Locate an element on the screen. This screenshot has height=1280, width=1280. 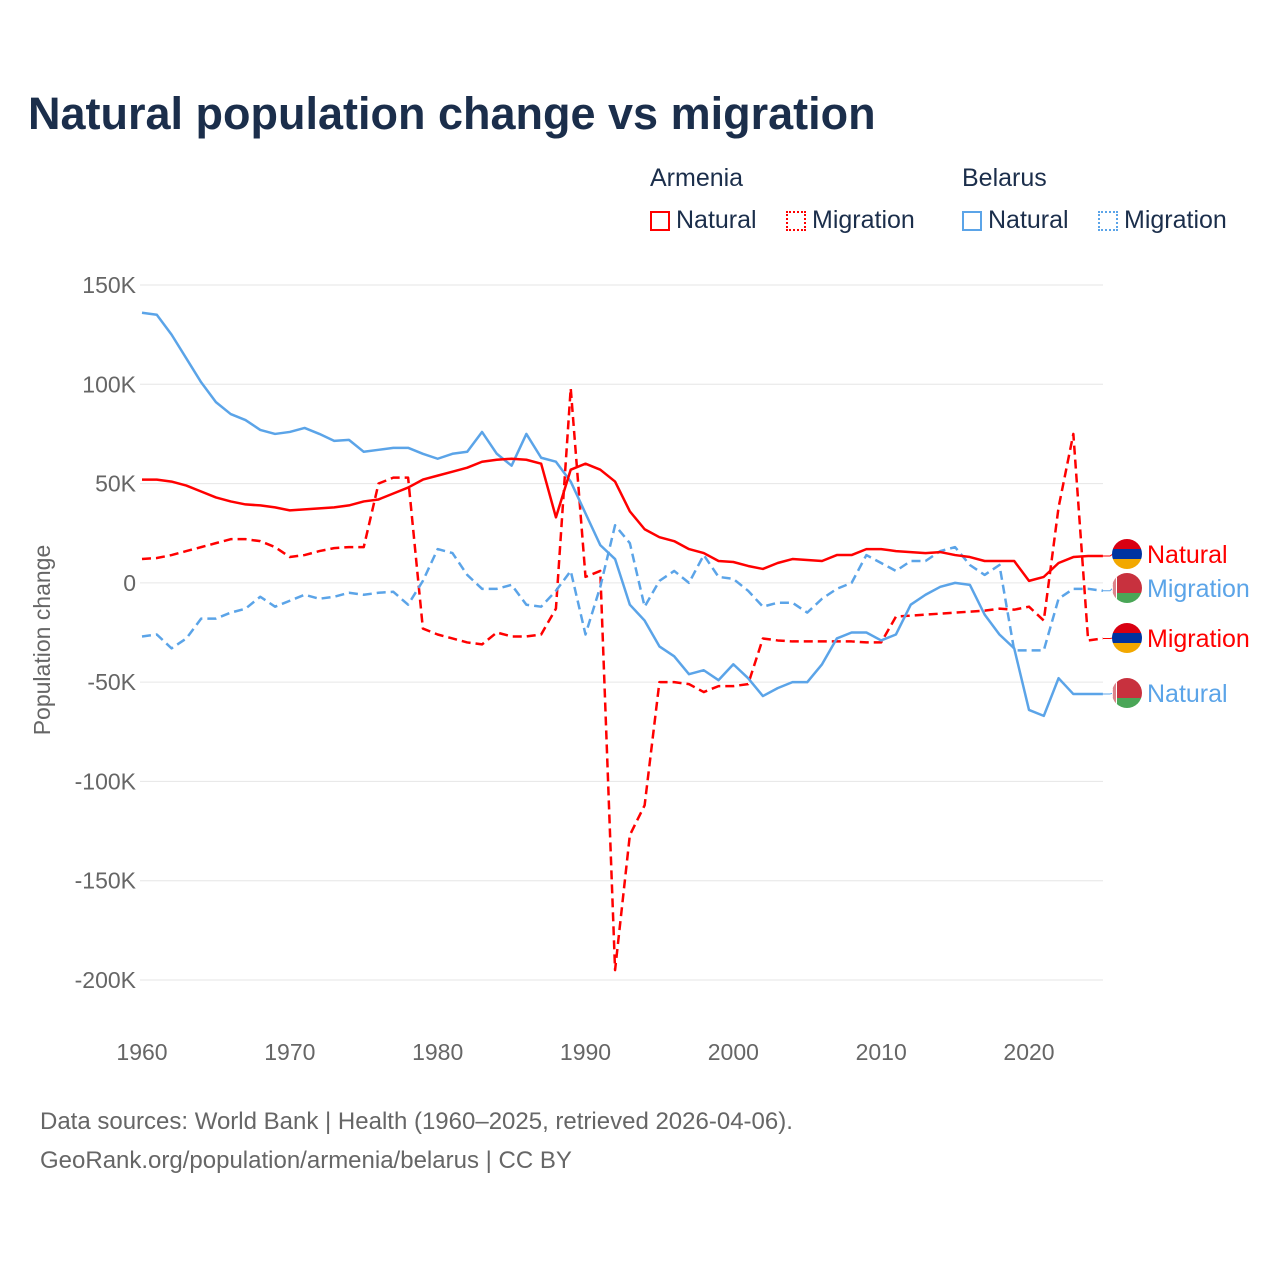
x-tick-label: 2020 is located at coordinates (1028, 1052).